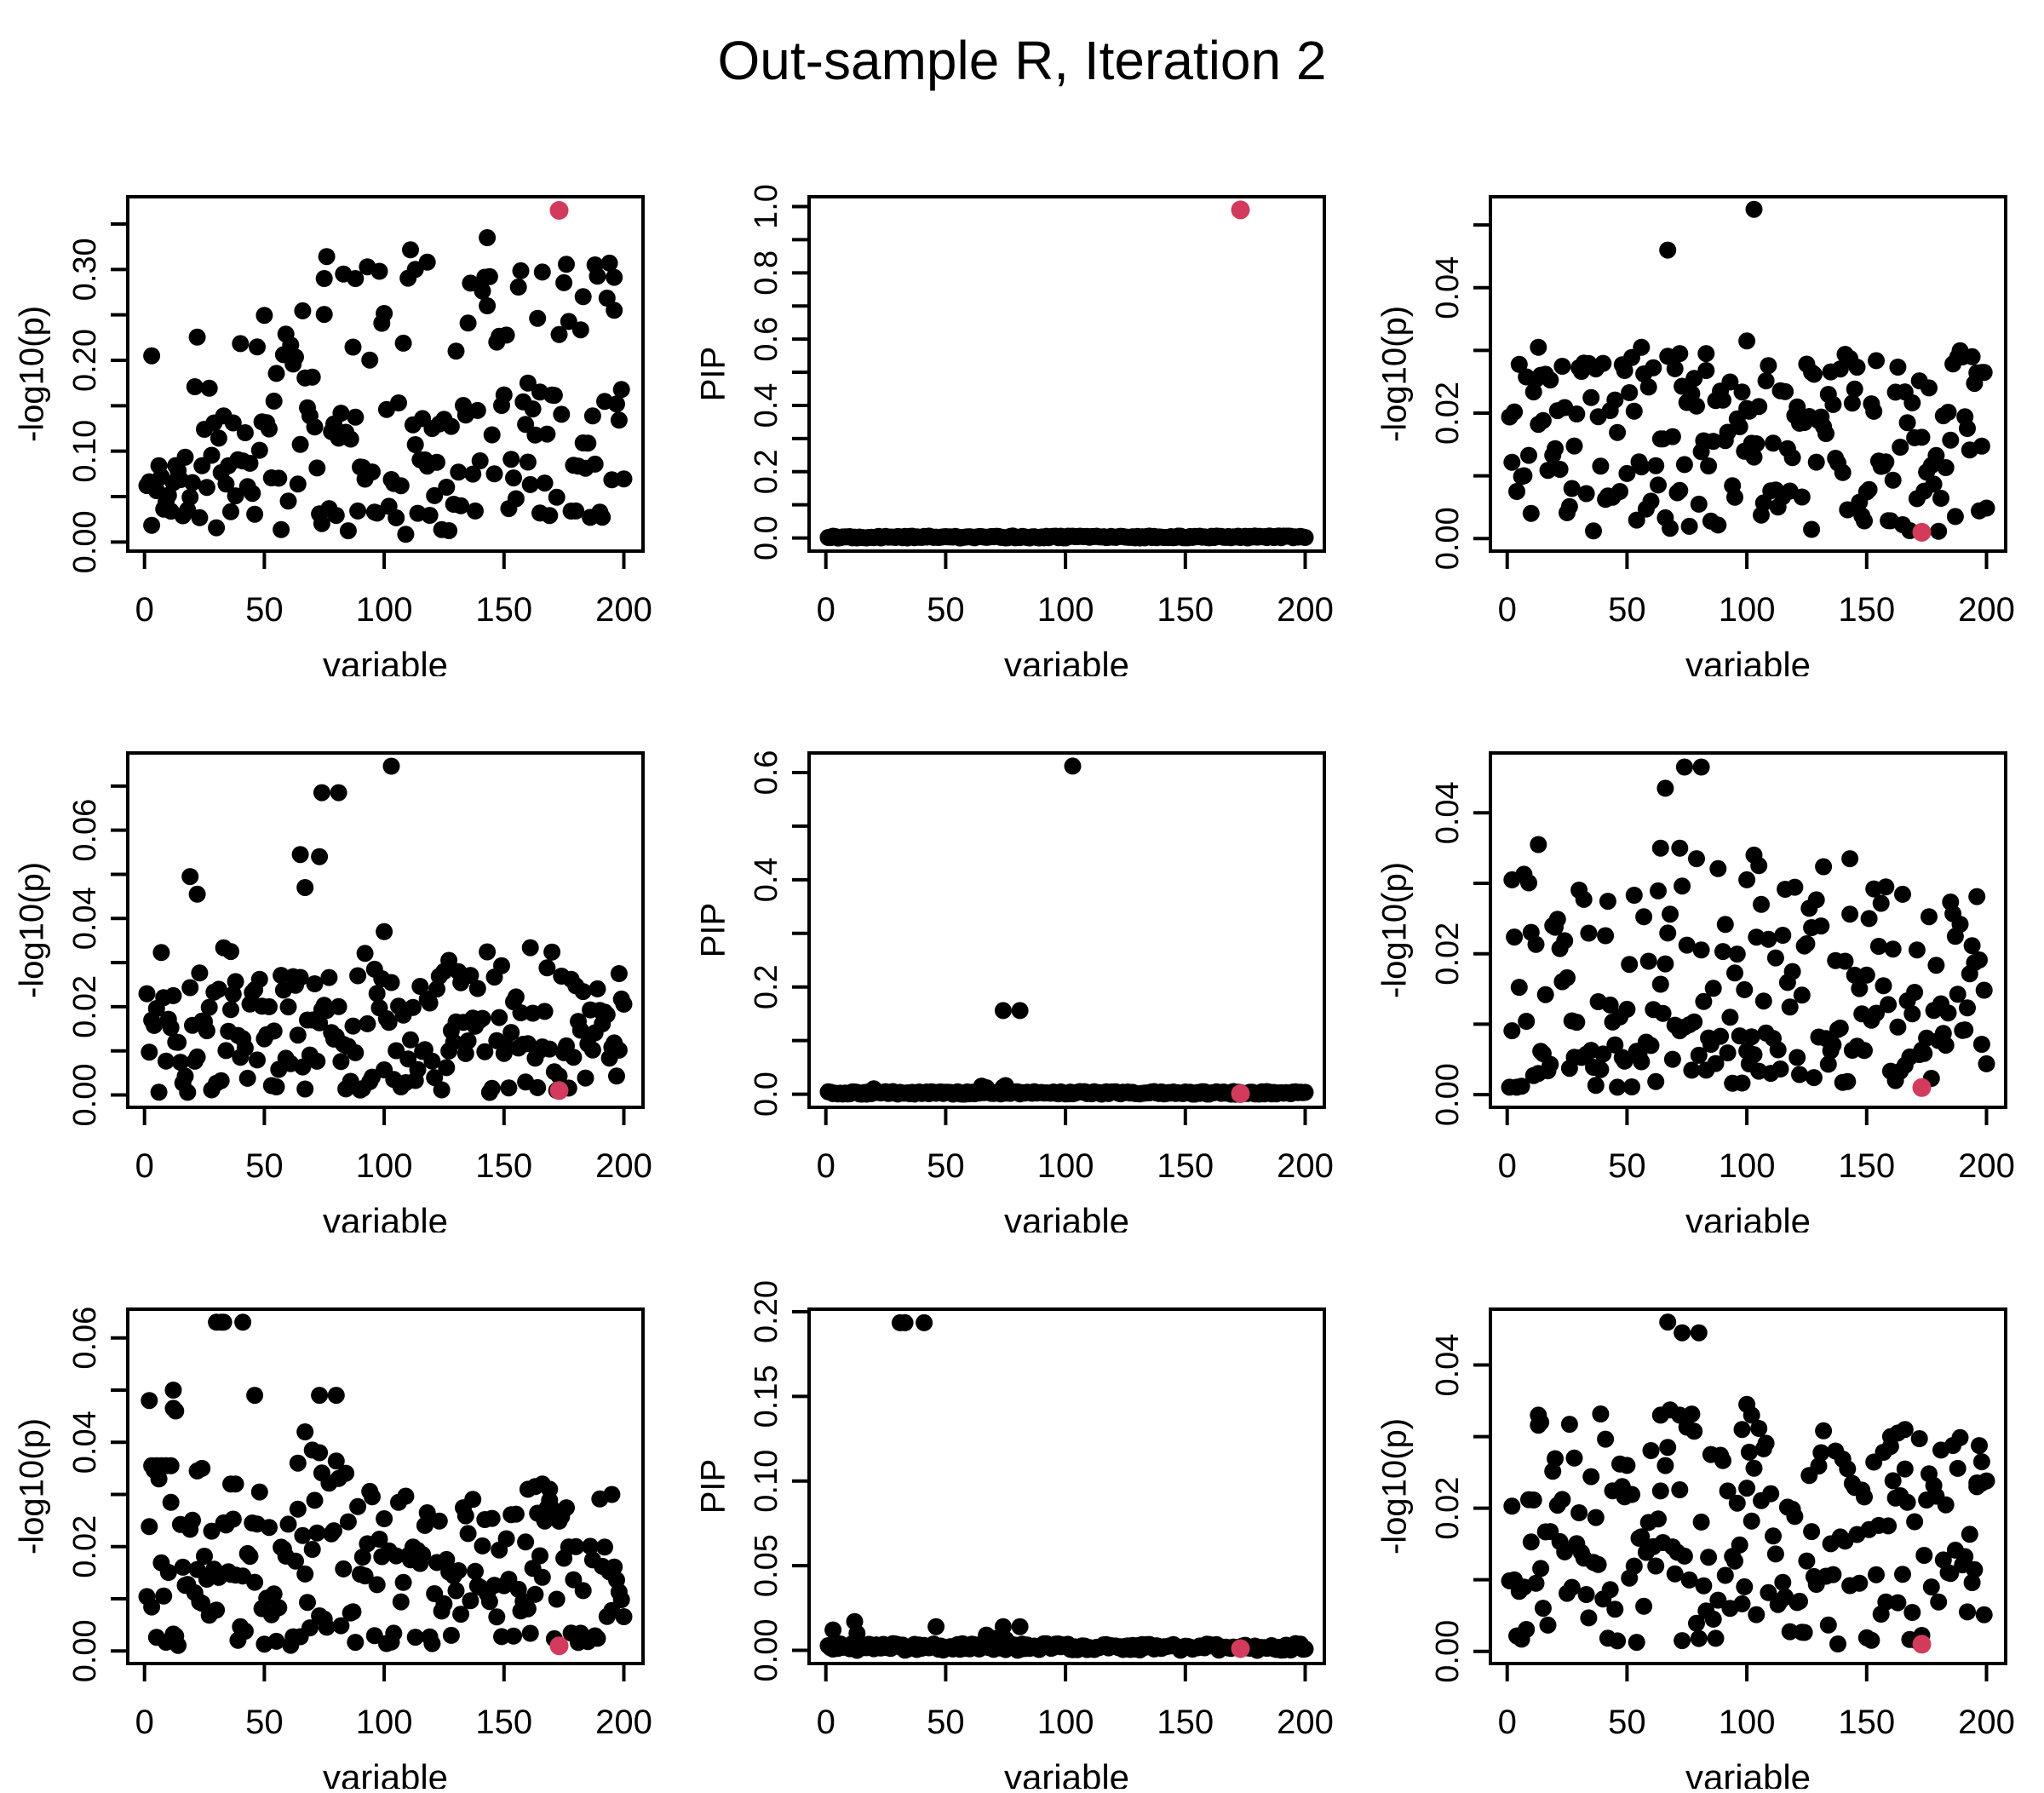 Image resolution: width=2044 pixels, height=1793 pixels. I want to click on y-axis-label: -log10(p), so click(1395, 930).